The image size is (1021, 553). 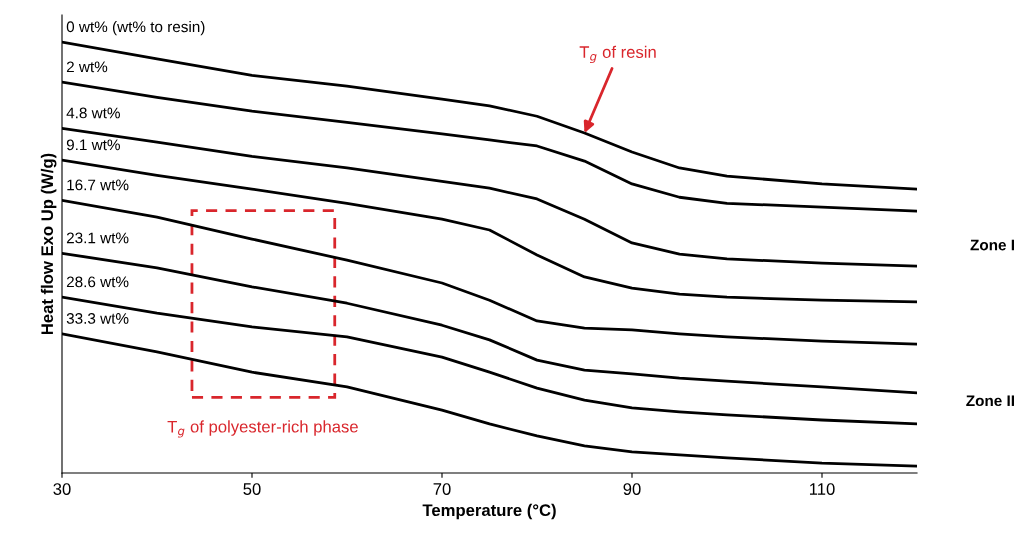 What do you see at coordinates (93, 145) in the screenshot?
I see `series-label: 9.1 wt%` at bounding box center [93, 145].